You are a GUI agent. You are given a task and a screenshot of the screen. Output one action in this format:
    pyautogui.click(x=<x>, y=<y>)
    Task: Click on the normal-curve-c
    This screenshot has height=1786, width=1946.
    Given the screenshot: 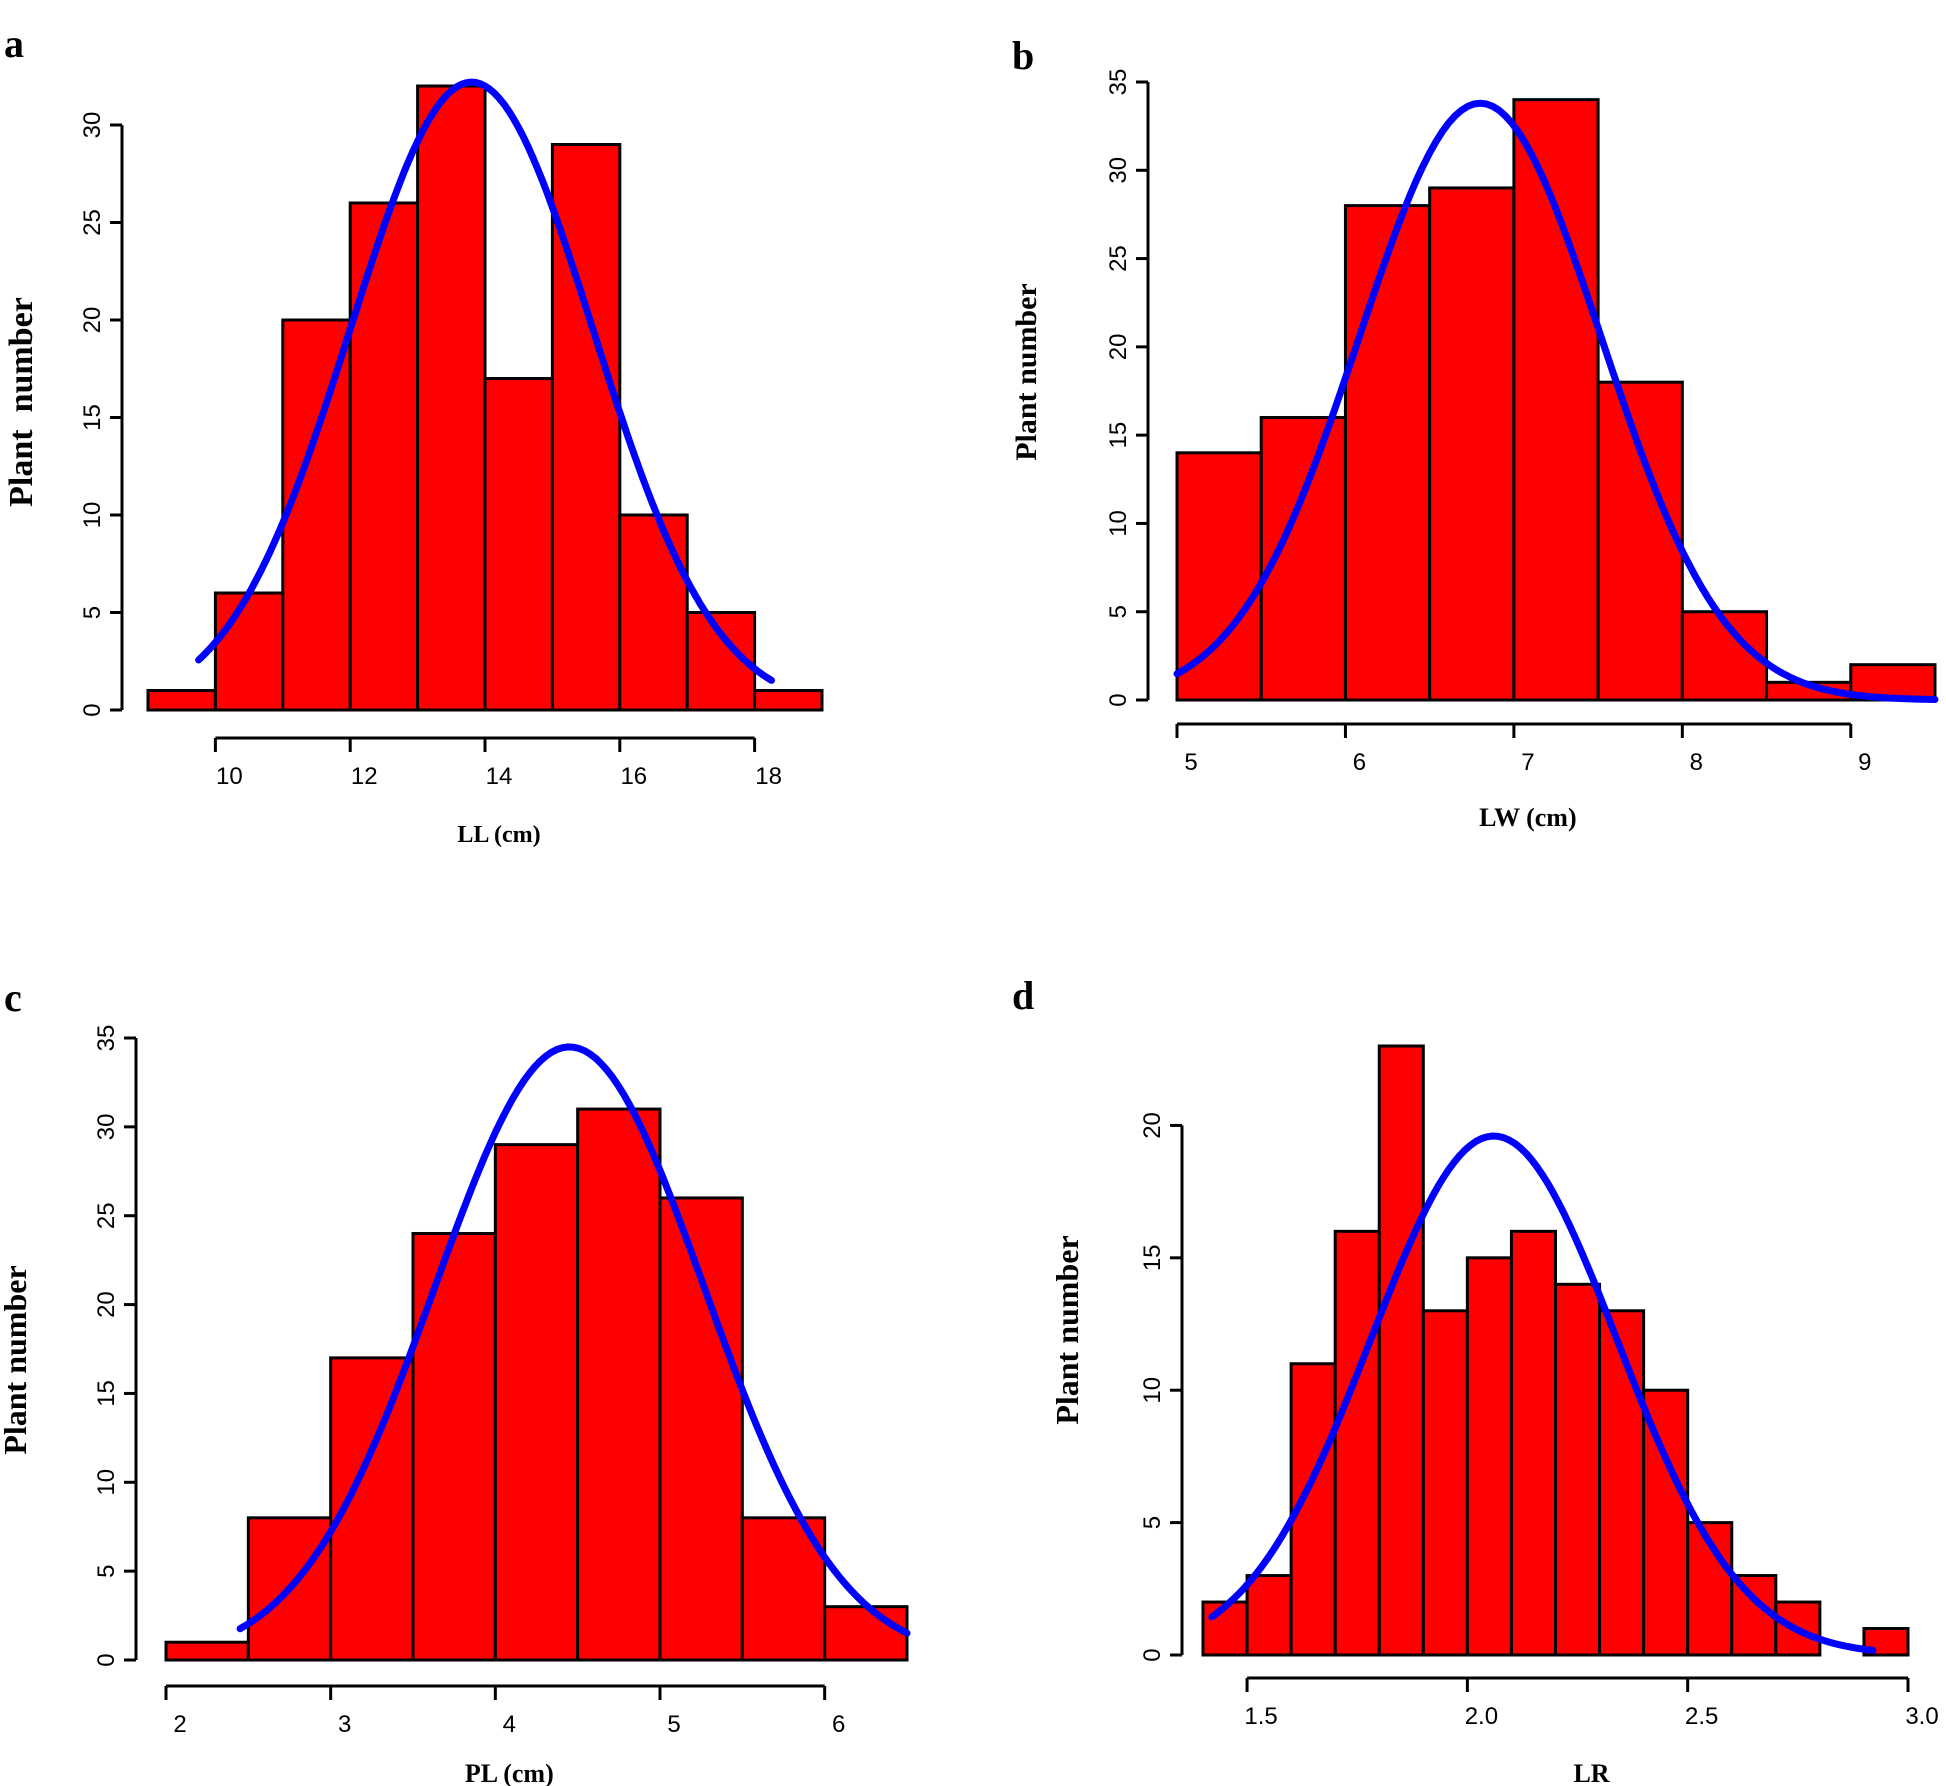 What is the action you would take?
    pyautogui.click(x=573, y=1340)
    